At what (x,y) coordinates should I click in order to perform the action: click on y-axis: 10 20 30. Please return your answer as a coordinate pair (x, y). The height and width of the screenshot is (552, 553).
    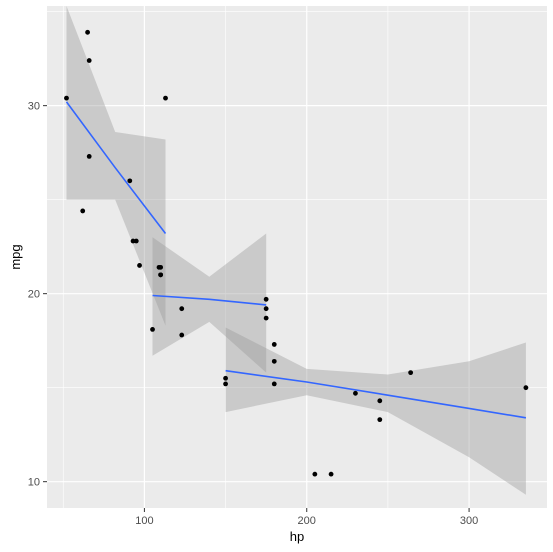
    Looking at the image, I should click on (37, 295).